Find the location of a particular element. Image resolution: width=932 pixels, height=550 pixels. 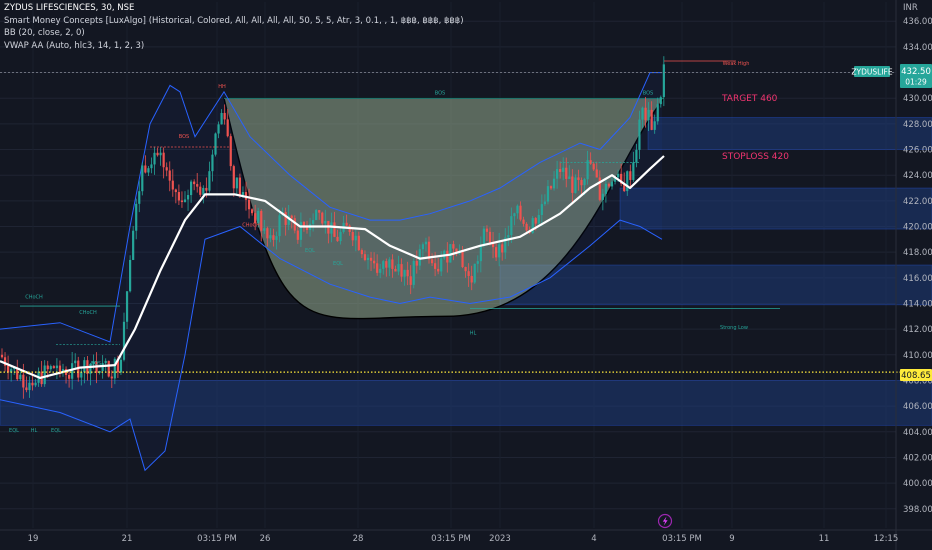

y-tick-label: 434.00 is located at coordinates (917, 48).